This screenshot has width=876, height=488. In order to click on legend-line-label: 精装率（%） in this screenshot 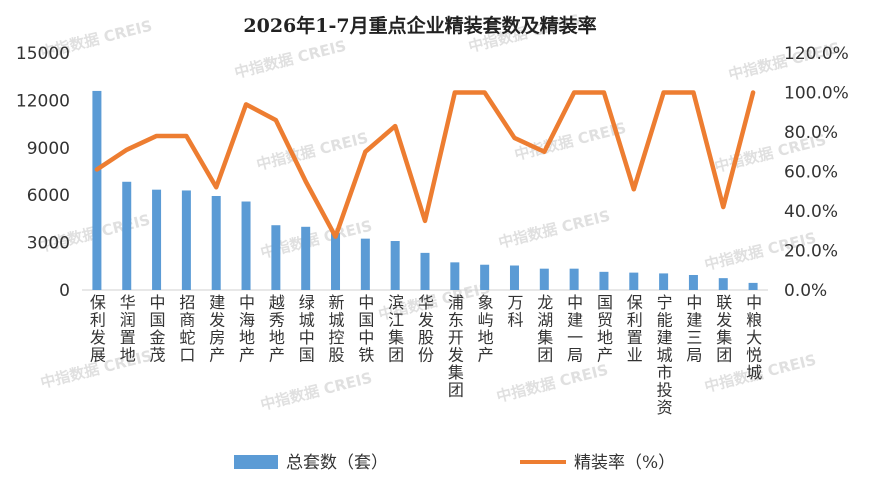, I will do `click(624, 463)`.